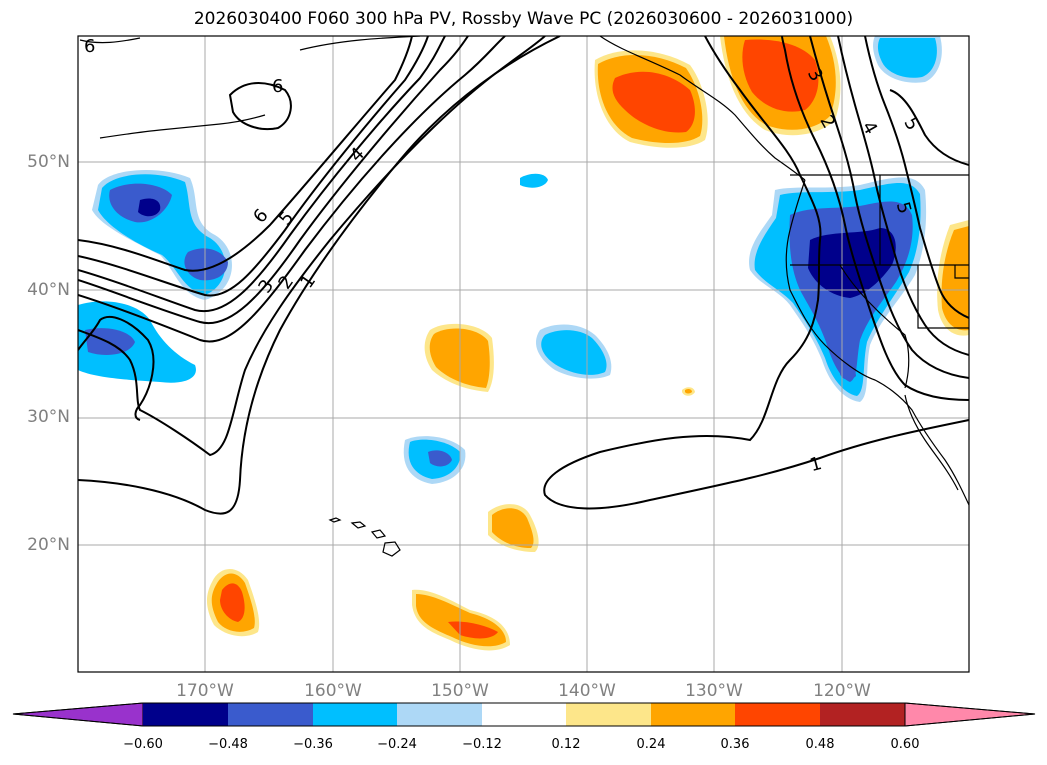 Image resolution: width=1047 pixels, height=765 pixels. Describe the element at coordinates (905, 744) in the screenshot. I see `colorbar-tick-label: 0.60` at that location.